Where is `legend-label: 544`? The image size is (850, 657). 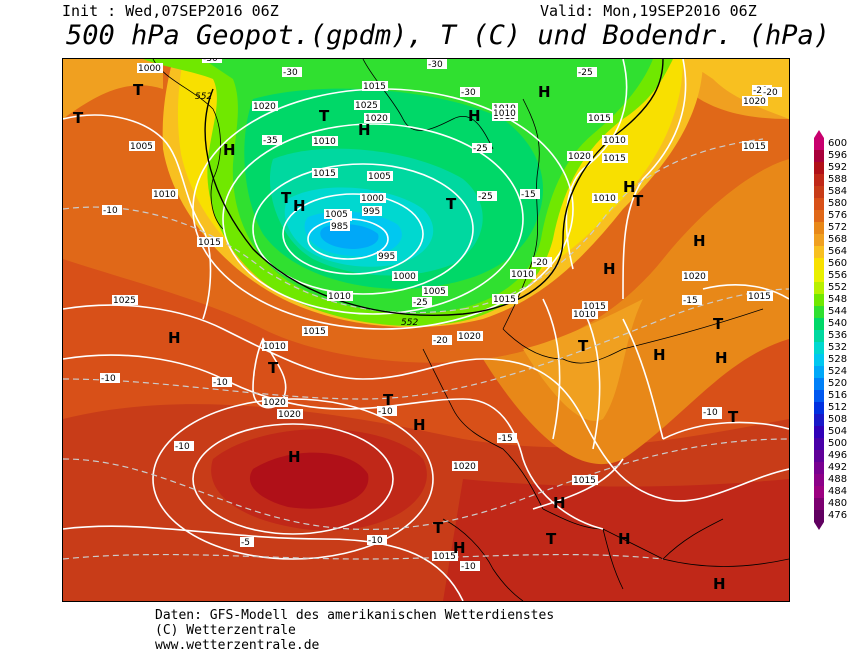 legend-label: 544 is located at coordinates (838, 311).